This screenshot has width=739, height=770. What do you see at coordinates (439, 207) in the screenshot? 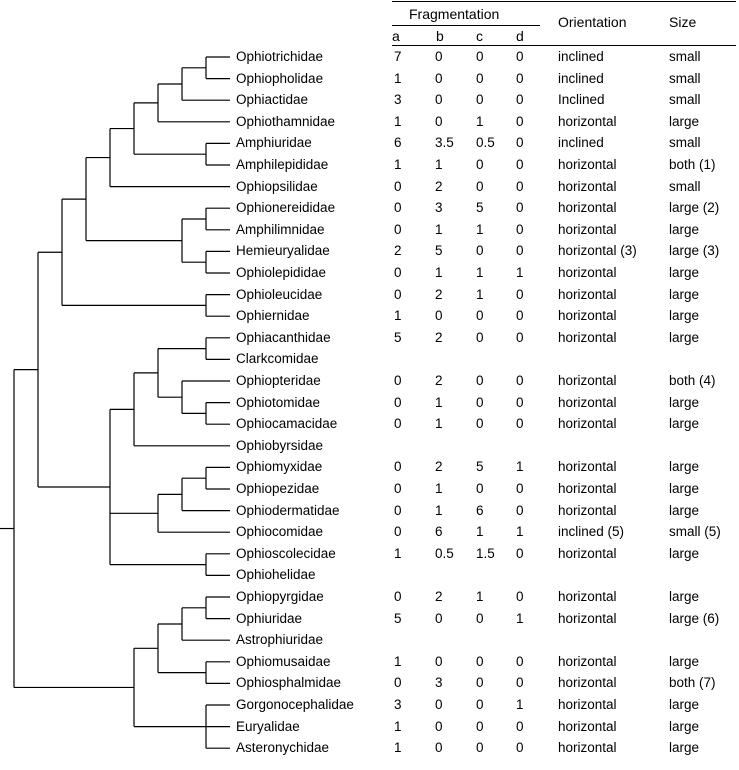
I see `fragmentation-b: 3` at bounding box center [439, 207].